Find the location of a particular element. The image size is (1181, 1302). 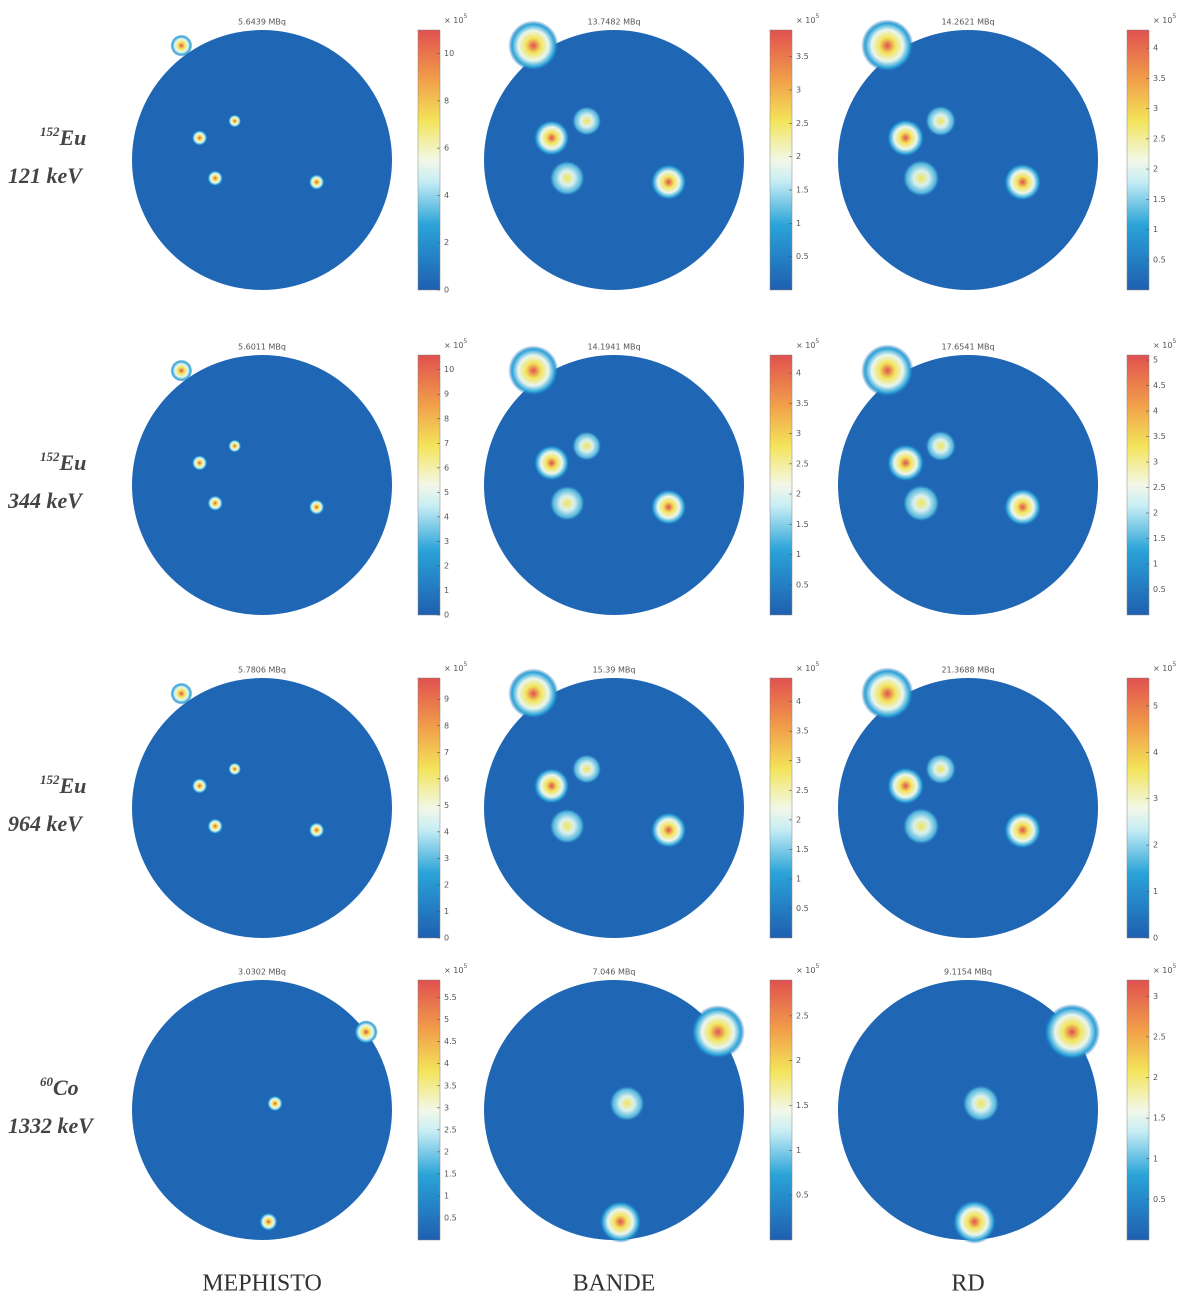

colorbar-tick-label: 5.5 is located at coordinates (450, 997).